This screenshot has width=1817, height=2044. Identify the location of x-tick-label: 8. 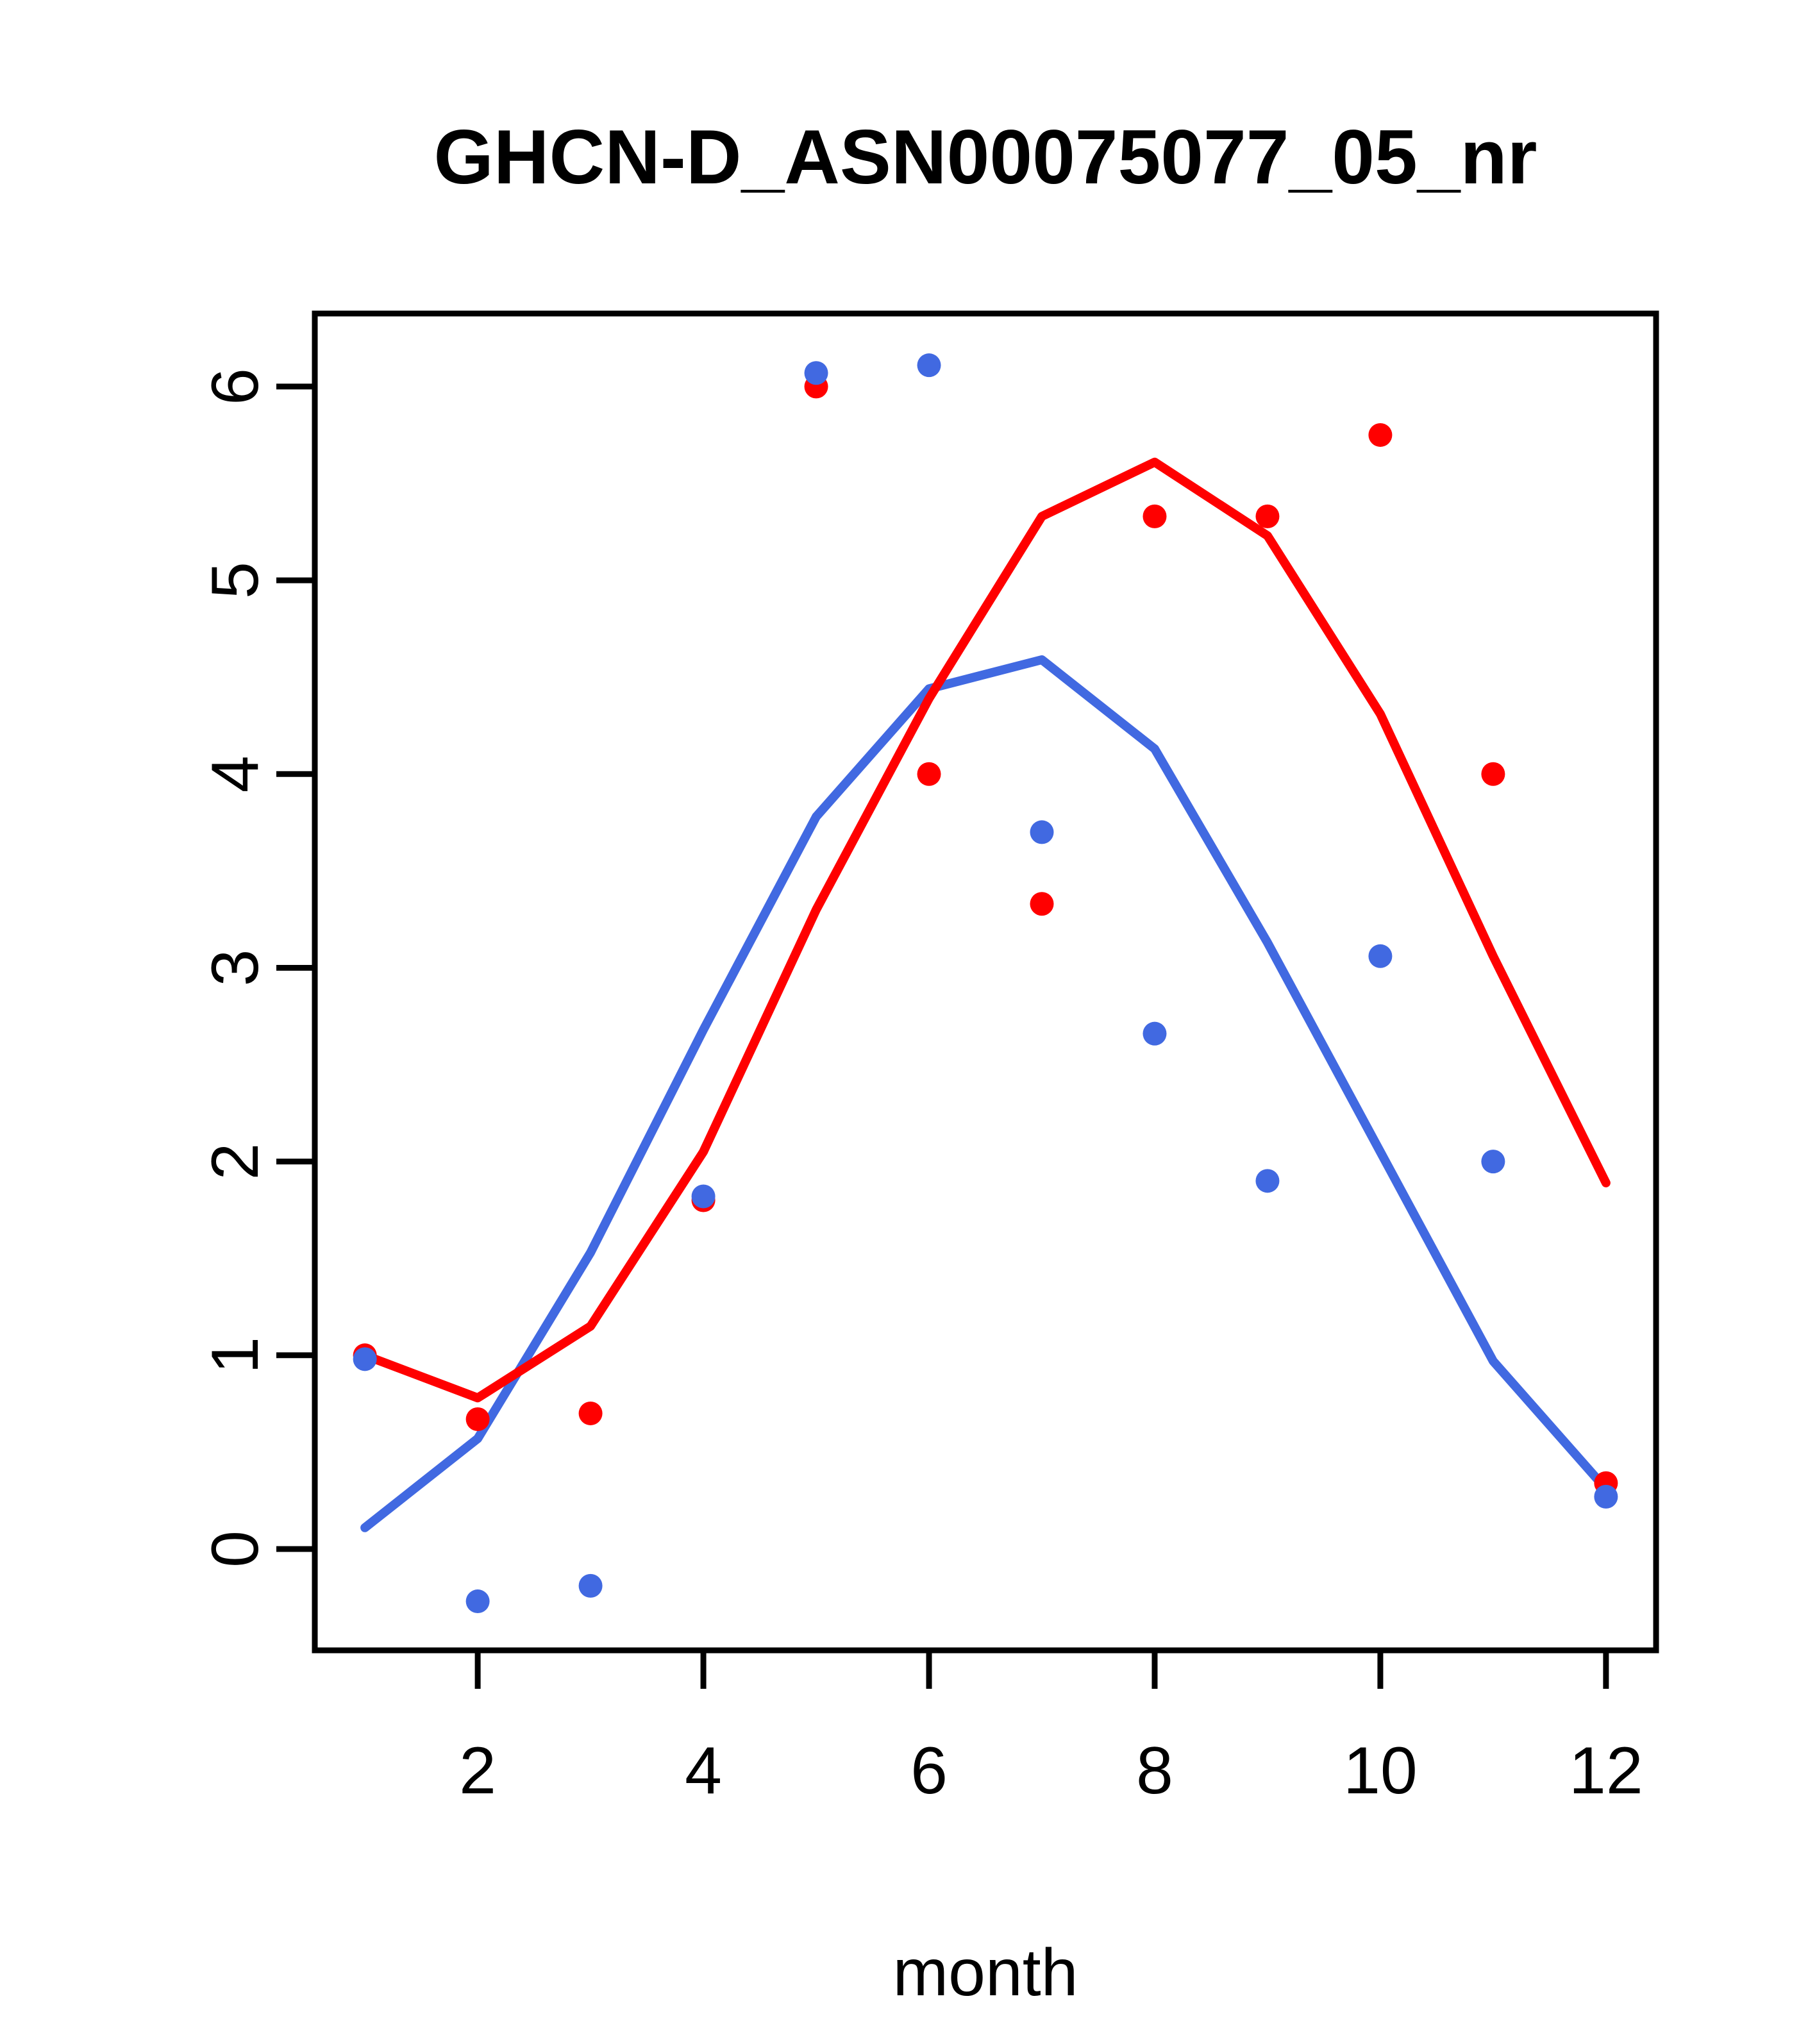
(1154, 1771).